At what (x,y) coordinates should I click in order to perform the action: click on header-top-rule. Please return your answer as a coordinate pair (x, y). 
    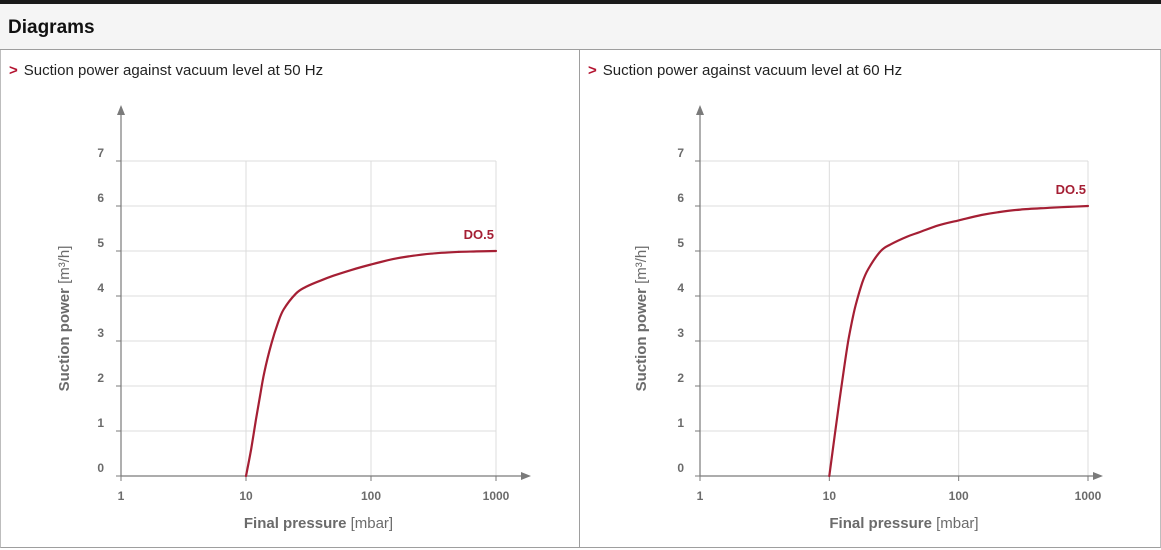
    Looking at the image, I should click on (580, 2).